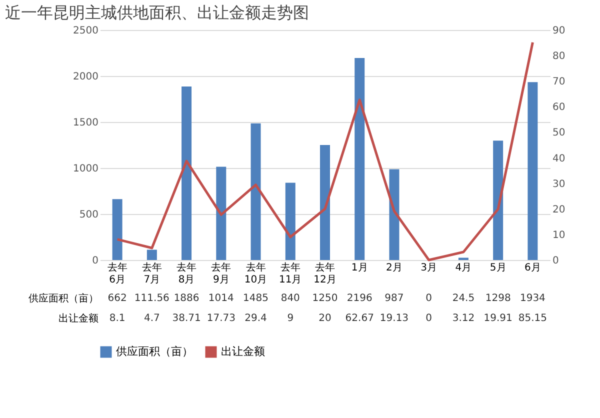  What do you see at coordinates (85, 123) in the screenshot?
I see `y-tick-label: 1500` at bounding box center [85, 123].